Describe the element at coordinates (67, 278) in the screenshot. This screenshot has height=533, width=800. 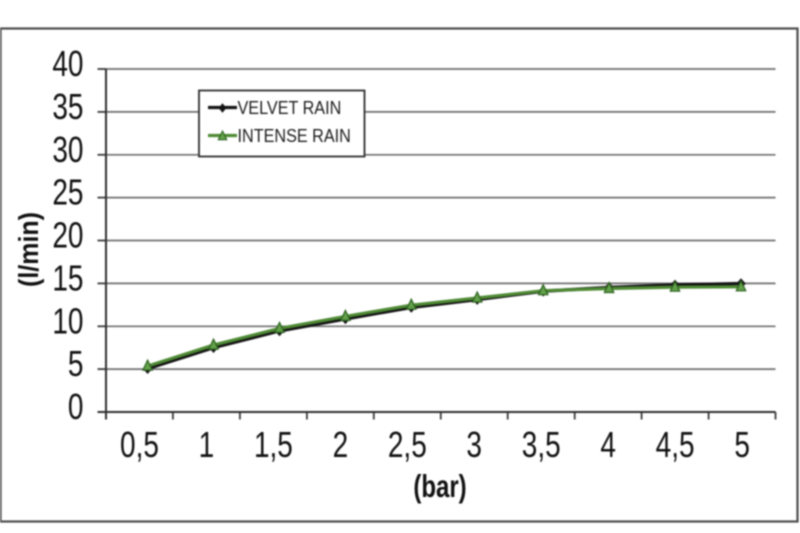
I see `svg-text: 15` at that location.